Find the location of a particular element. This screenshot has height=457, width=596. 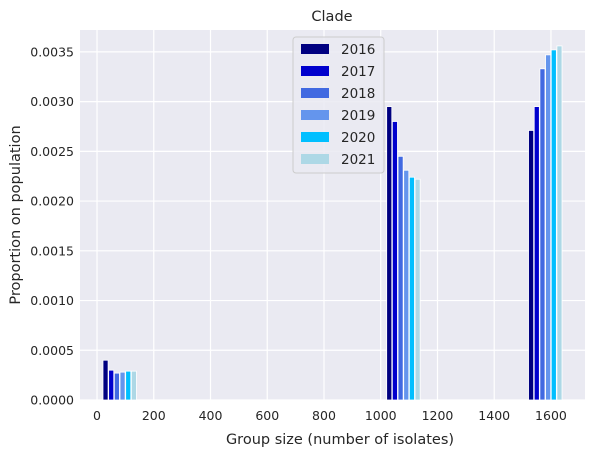

y-tick-label: 0.0025 is located at coordinates (52, 151).